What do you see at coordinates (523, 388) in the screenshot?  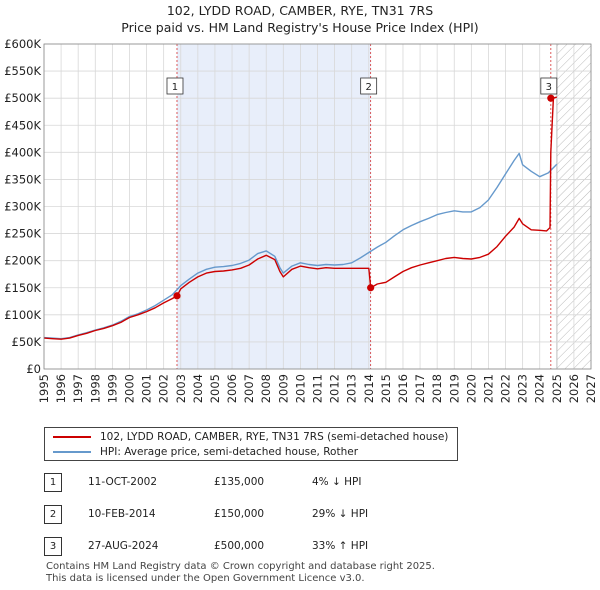 I see `x-tick-label: 2023` at bounding box center [523, 388].